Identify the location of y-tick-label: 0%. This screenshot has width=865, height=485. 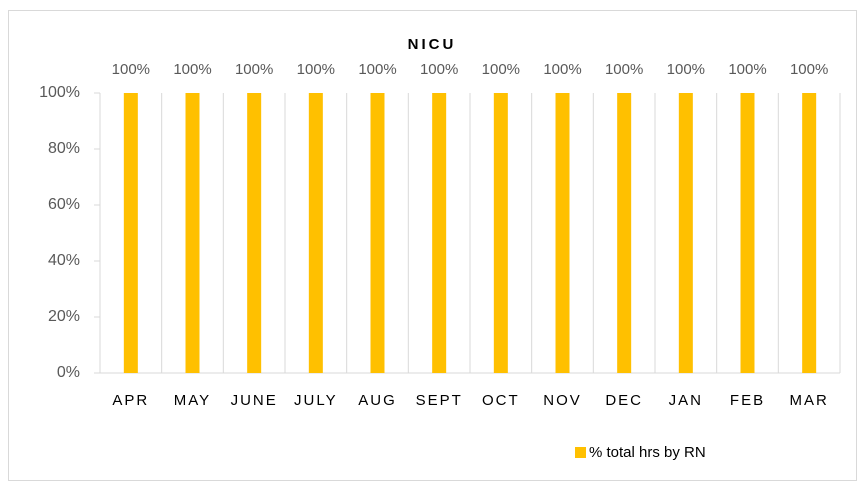
(68, 372).